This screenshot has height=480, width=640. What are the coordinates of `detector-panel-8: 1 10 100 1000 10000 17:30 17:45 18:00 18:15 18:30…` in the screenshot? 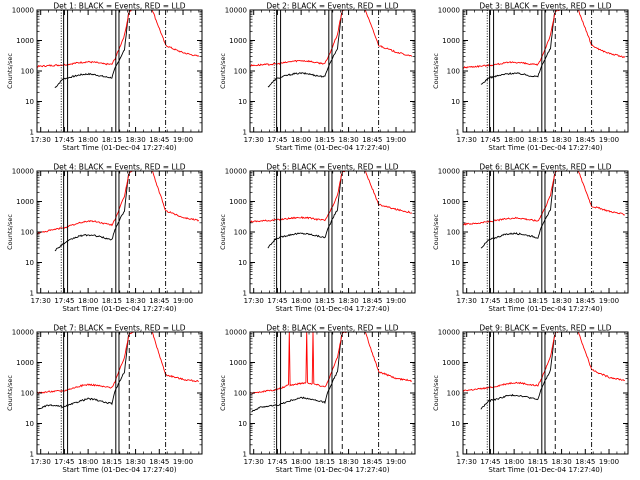 It's located at (317, 399).